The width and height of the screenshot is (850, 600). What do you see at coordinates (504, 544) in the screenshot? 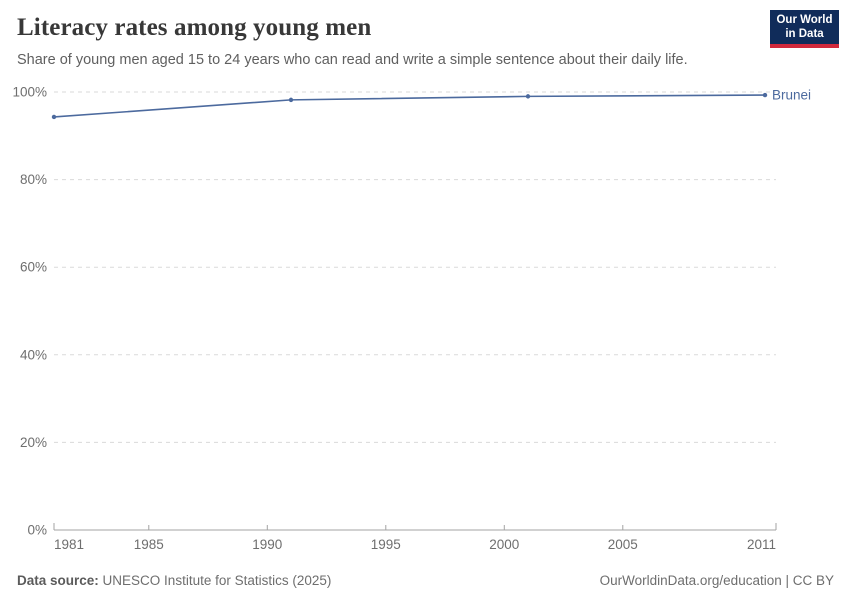
I see `x-tick-label-2000: 2000` at bounding box center [504, 544].